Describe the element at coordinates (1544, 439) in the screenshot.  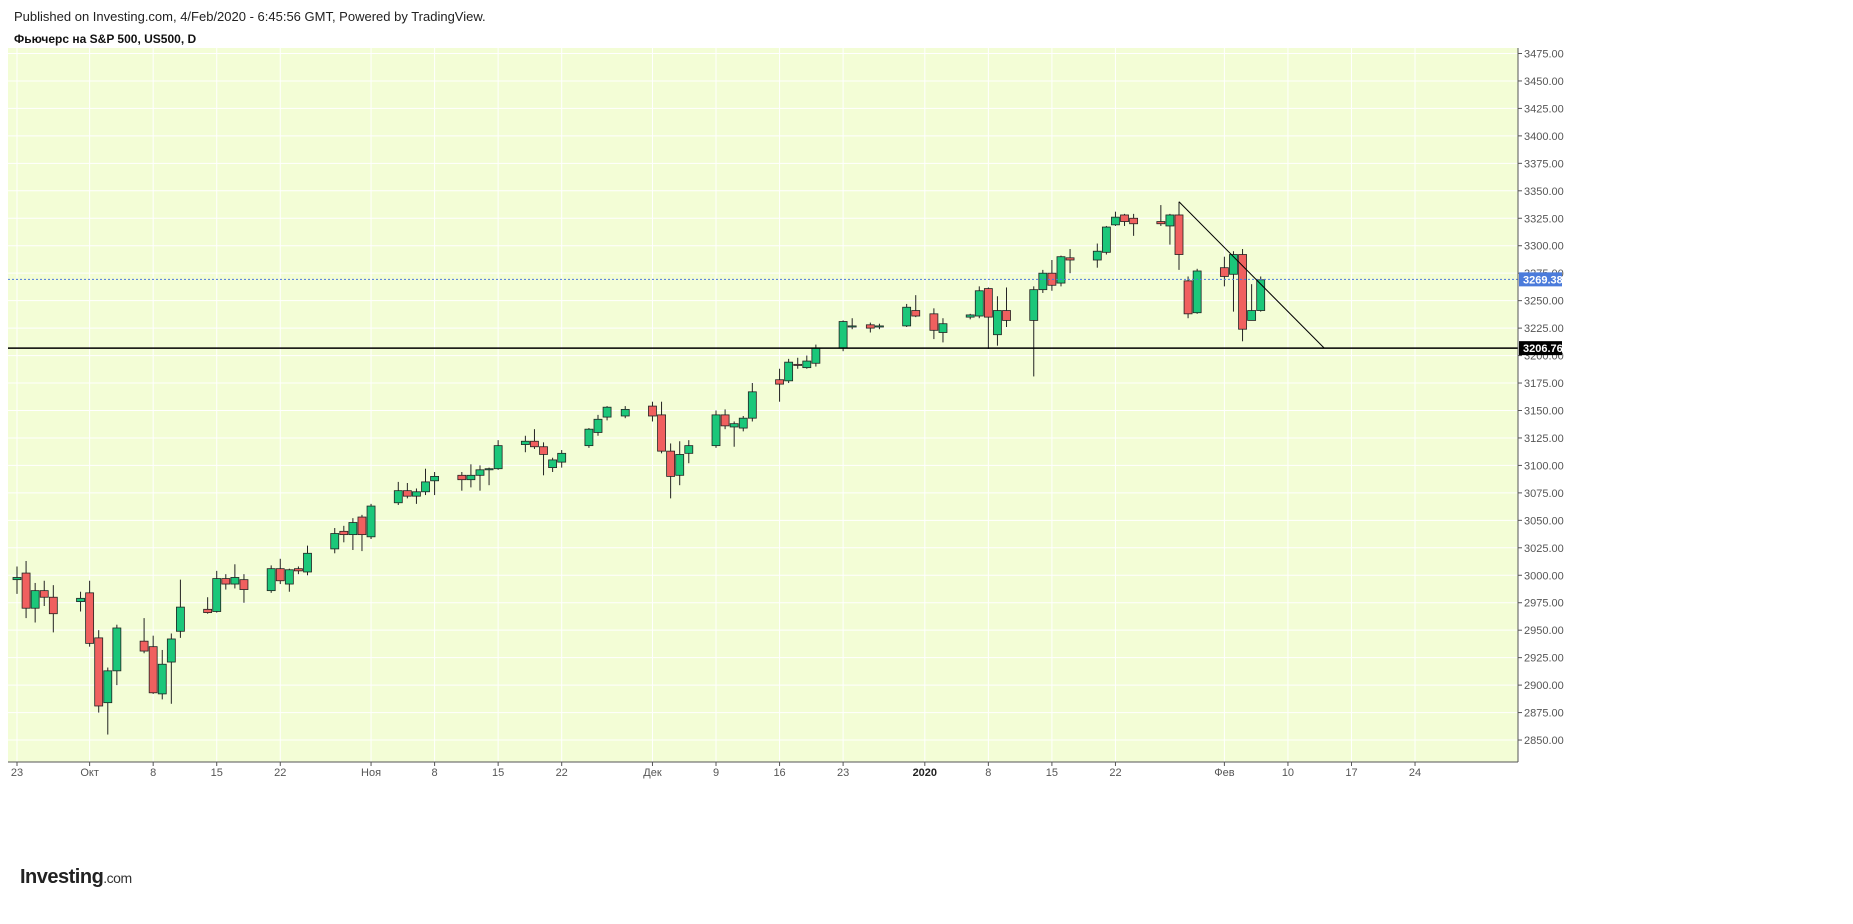
I see `y-tick-label: 3125.00` at that location.